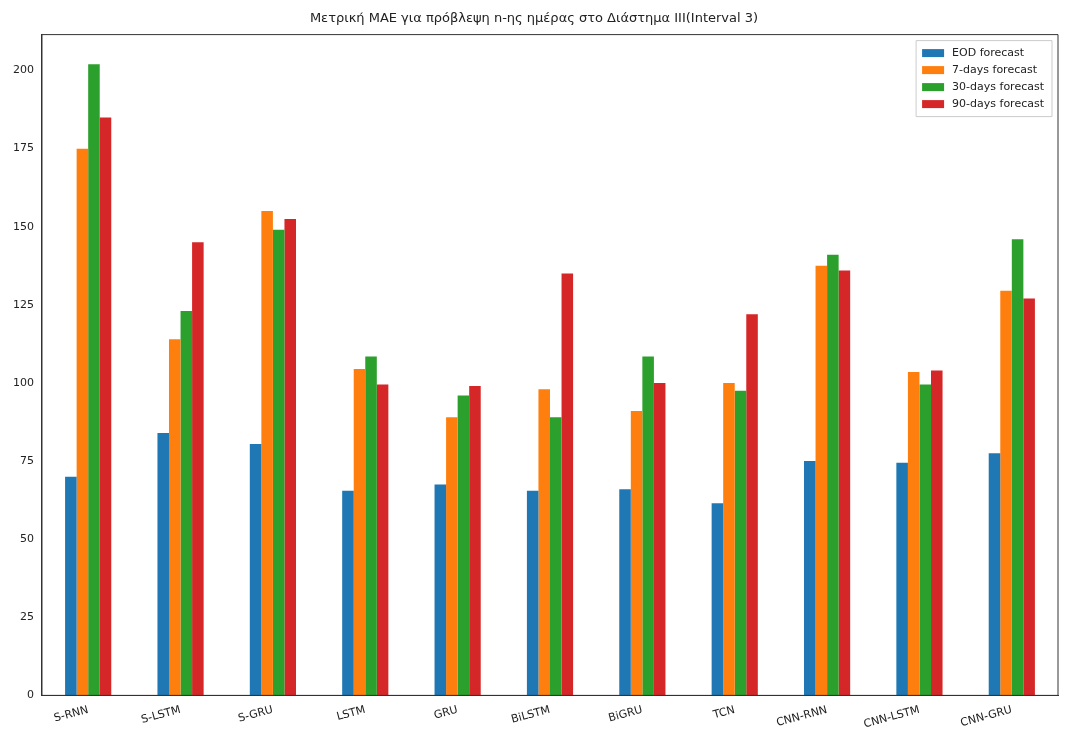 This screenshot has width=1078, height=739. I want to click on y-tick-label: 50, so click(27, 539).